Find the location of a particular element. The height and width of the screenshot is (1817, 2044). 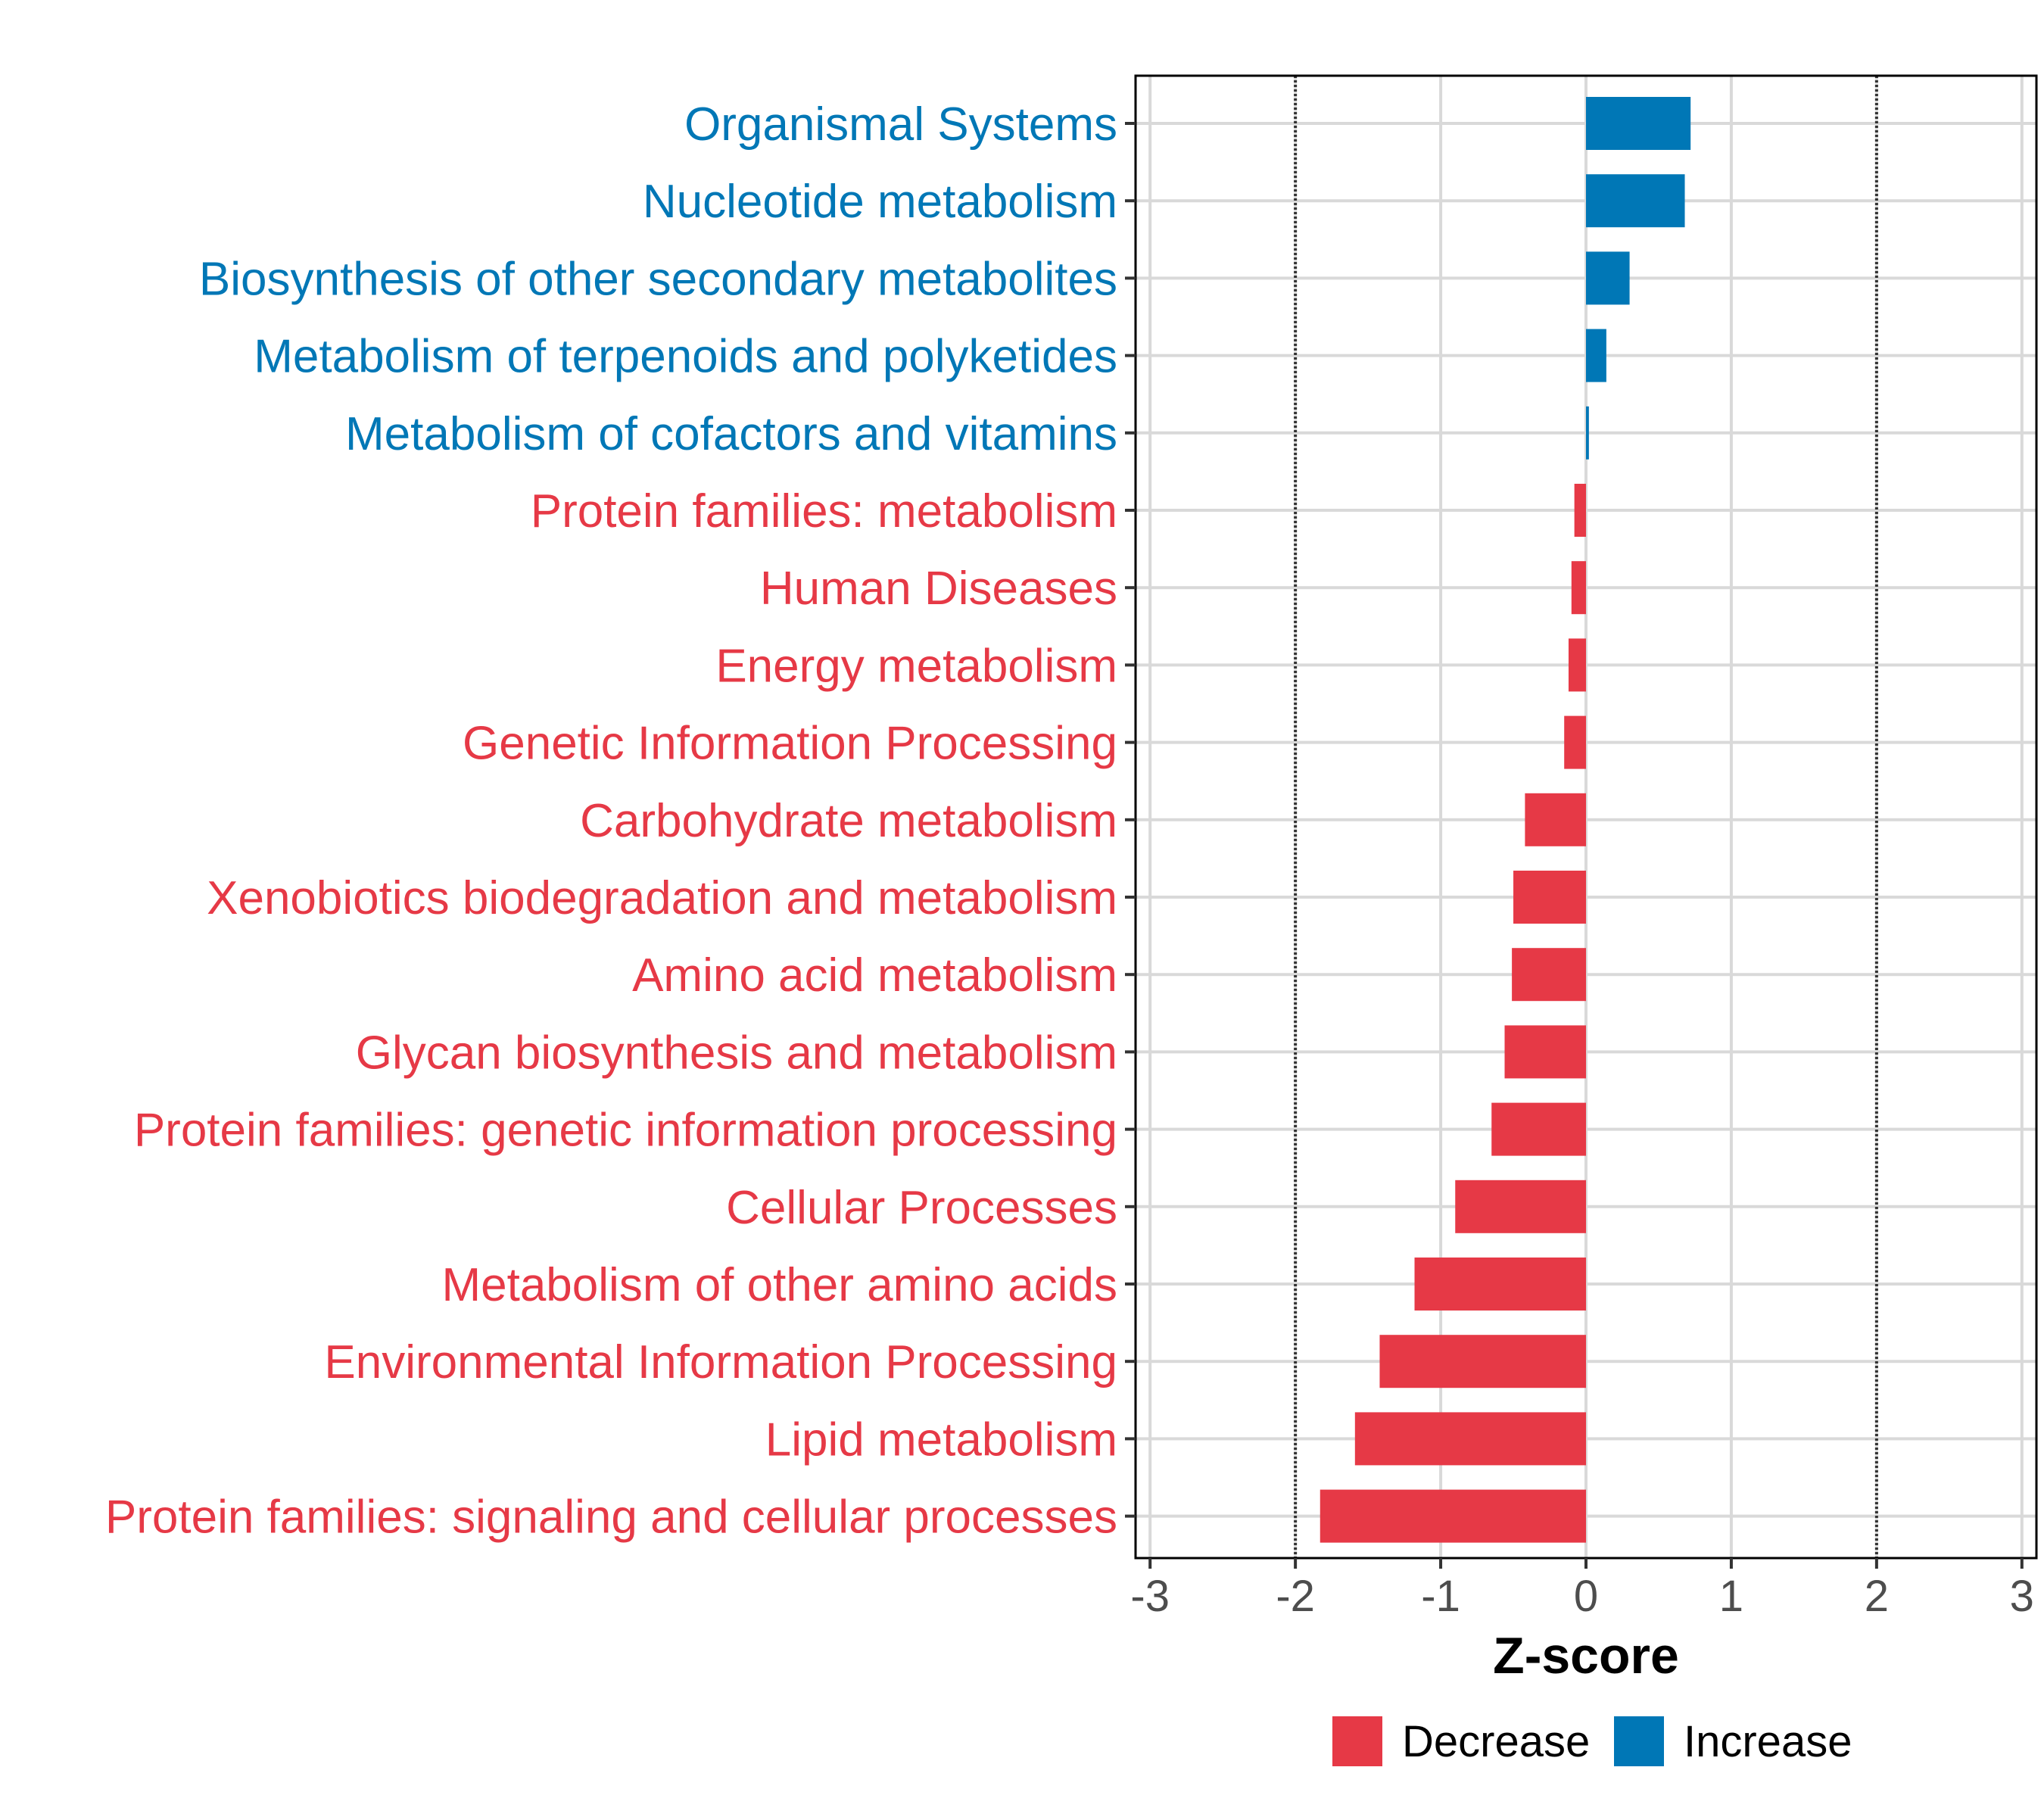

x-tick-label: 2 is located at coordinates (1877, 1596).